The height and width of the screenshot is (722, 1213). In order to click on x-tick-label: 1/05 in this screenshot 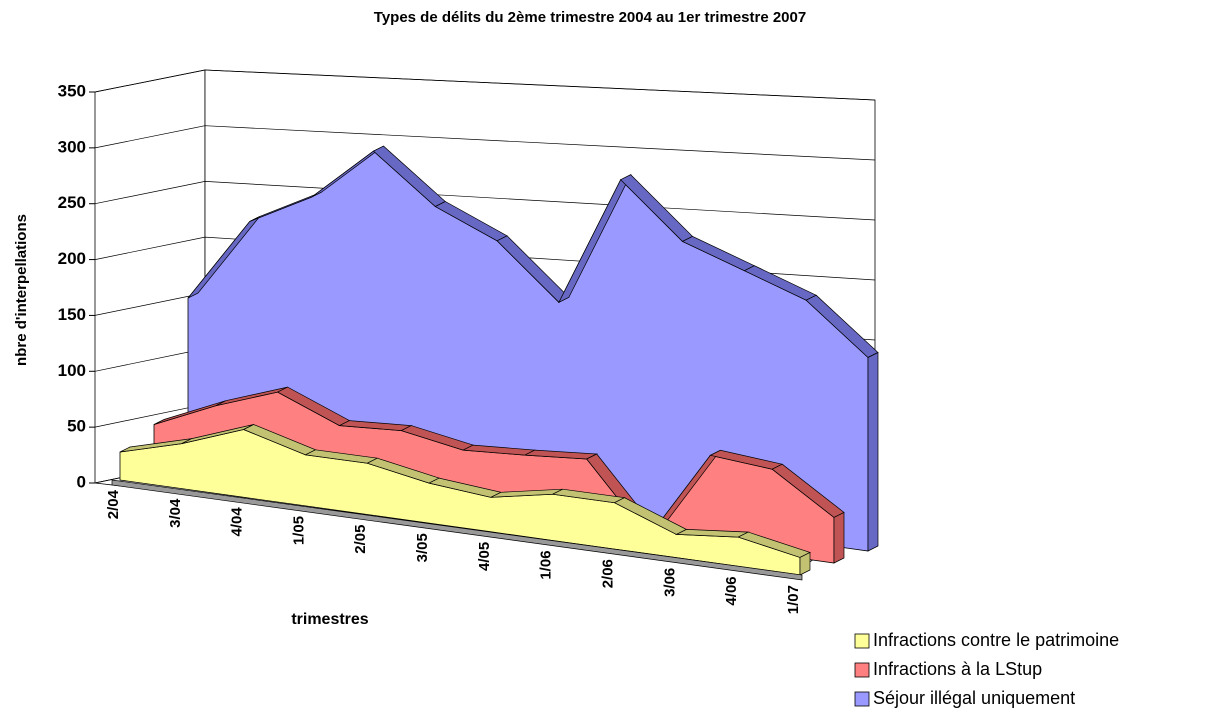, I will do `click(298, 530)`.